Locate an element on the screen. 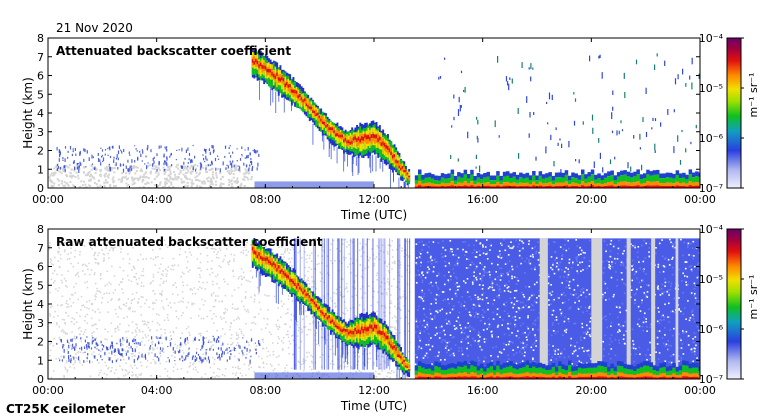 Image resolution: width=780 pixels, height=420 pixels. panel-title: Attenuated backscatter coefficient is located at coordinates (173, 51).